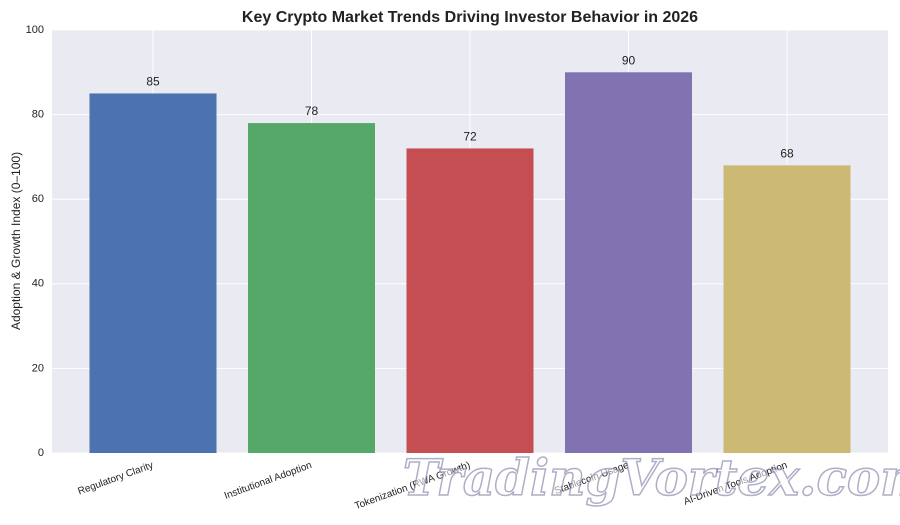  Describe the element at coordinates (787, 154) in the screenshot. I see `value-label: 68` at that location.